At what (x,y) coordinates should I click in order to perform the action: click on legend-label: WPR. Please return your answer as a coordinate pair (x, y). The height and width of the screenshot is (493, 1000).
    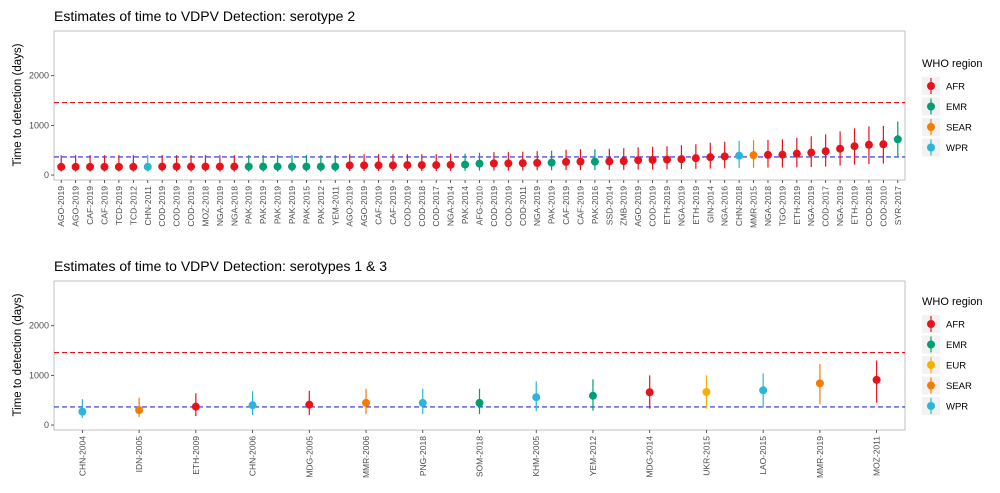
    Looking at the image, I should click on (957, 407).